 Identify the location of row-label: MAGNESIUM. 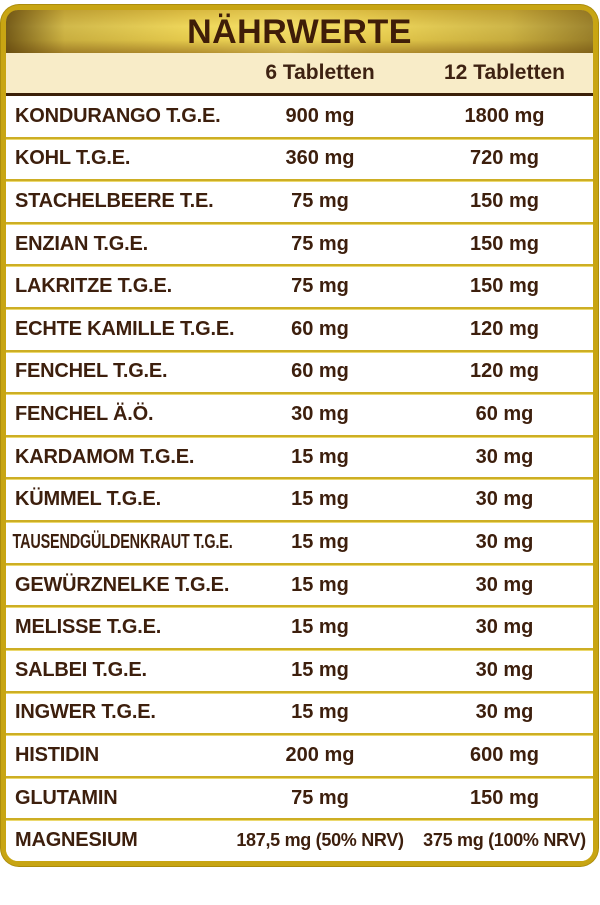
(76, 840).